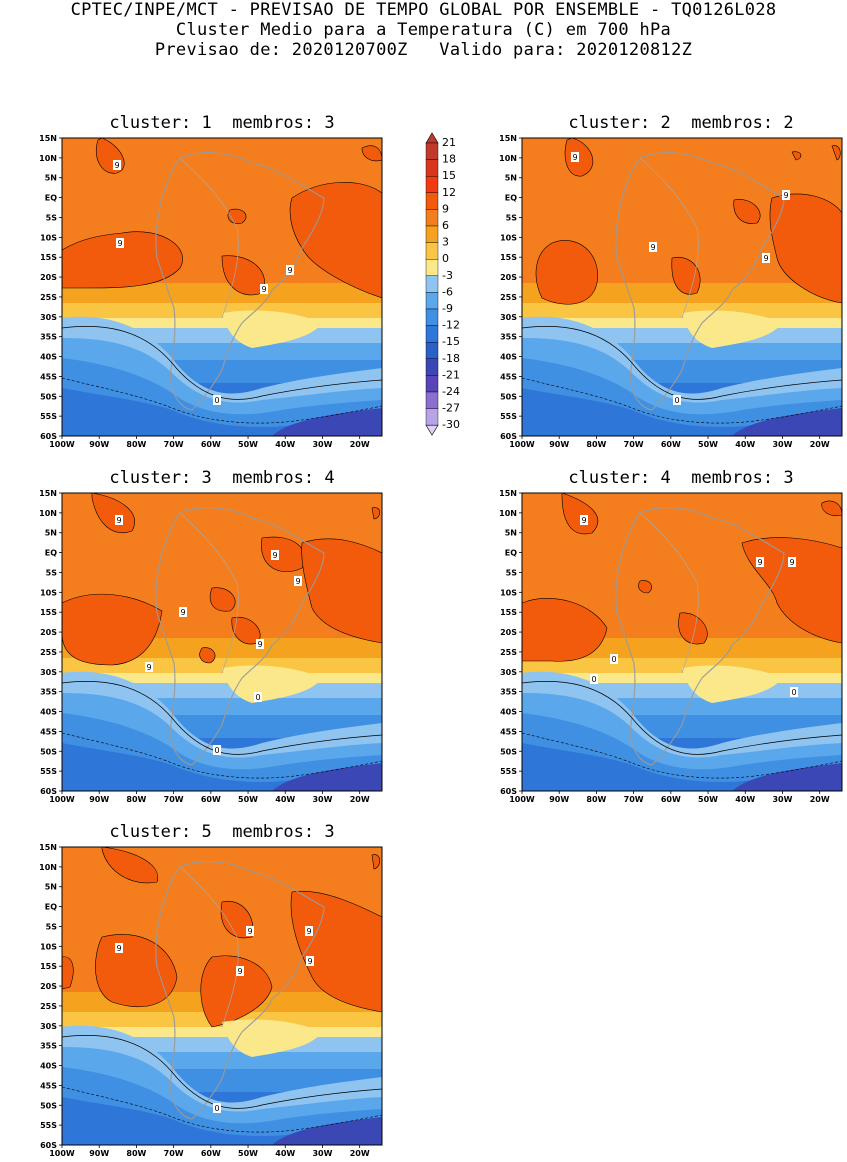  I want to click on colorbar: 21 18 15 12 9 6 3 0 -3 -6 -9 -12 -15 -18 -21 -24 -27 -30, so click(447, 287).